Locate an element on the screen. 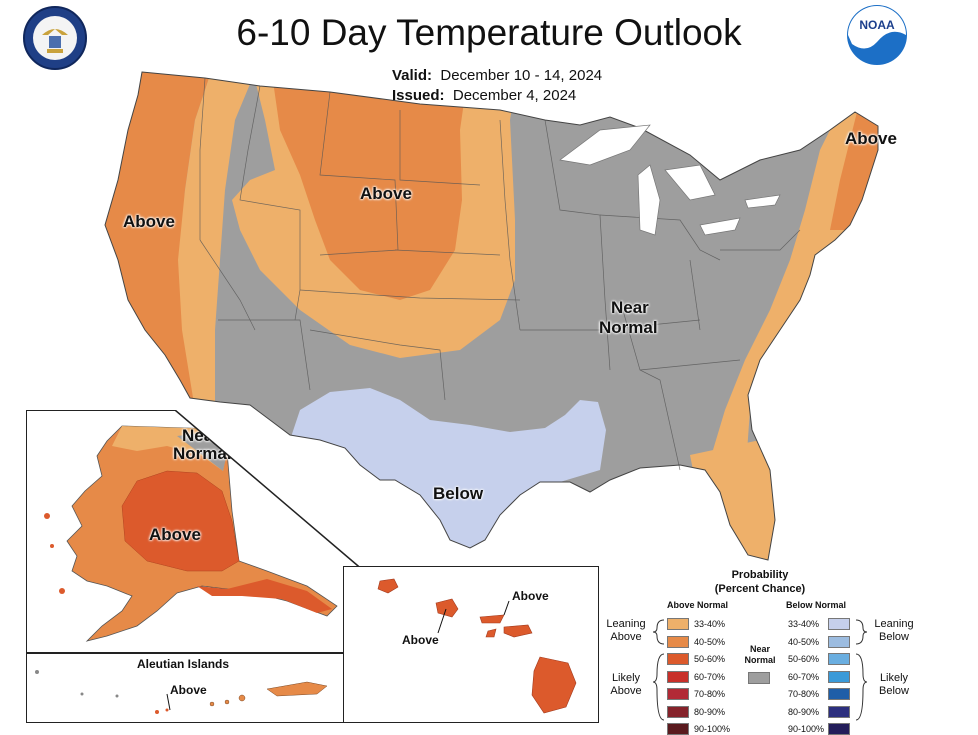 This screenshot has width=978, height=735. legend-likely-below: Likely Below is located at coordinates (894, 685).